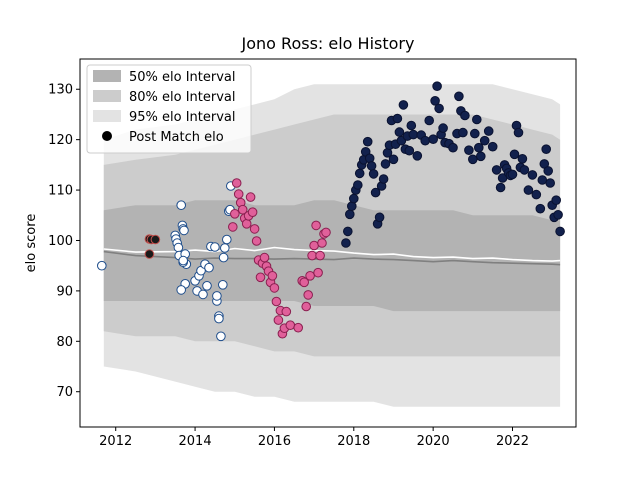 The width and height of the screenshot is (640, 480). I want to click on median-line, so click(332, 258).